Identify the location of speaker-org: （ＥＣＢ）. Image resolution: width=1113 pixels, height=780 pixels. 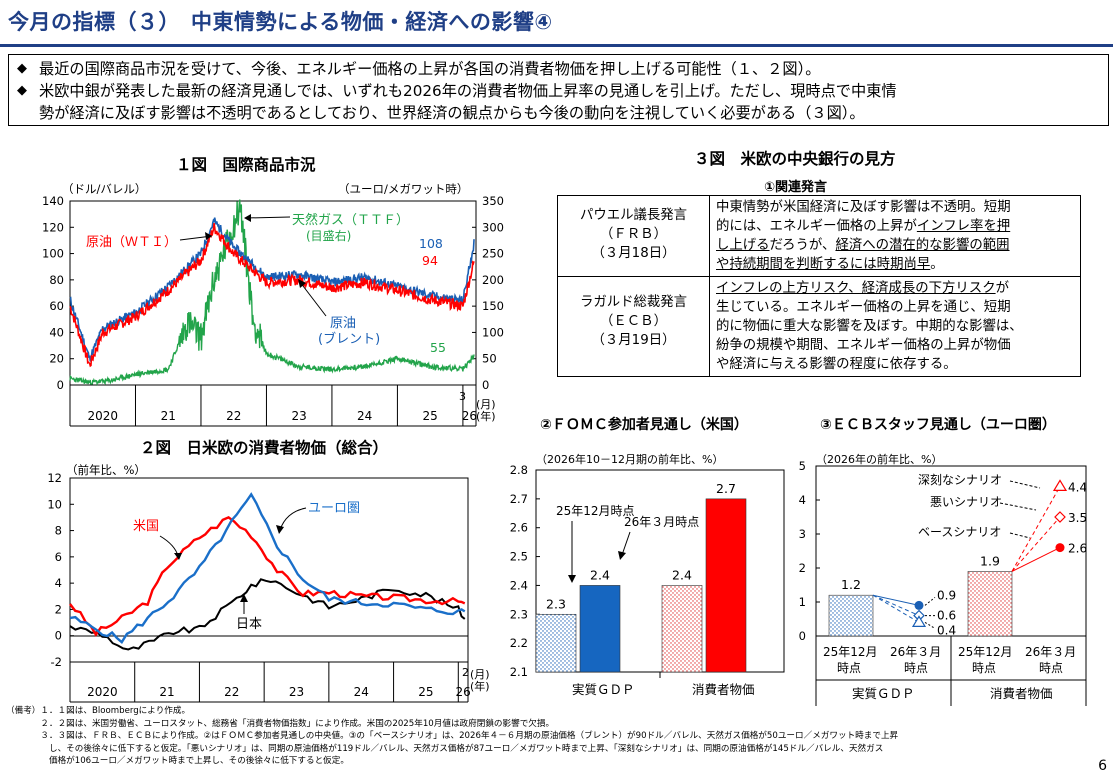
(633, 321).